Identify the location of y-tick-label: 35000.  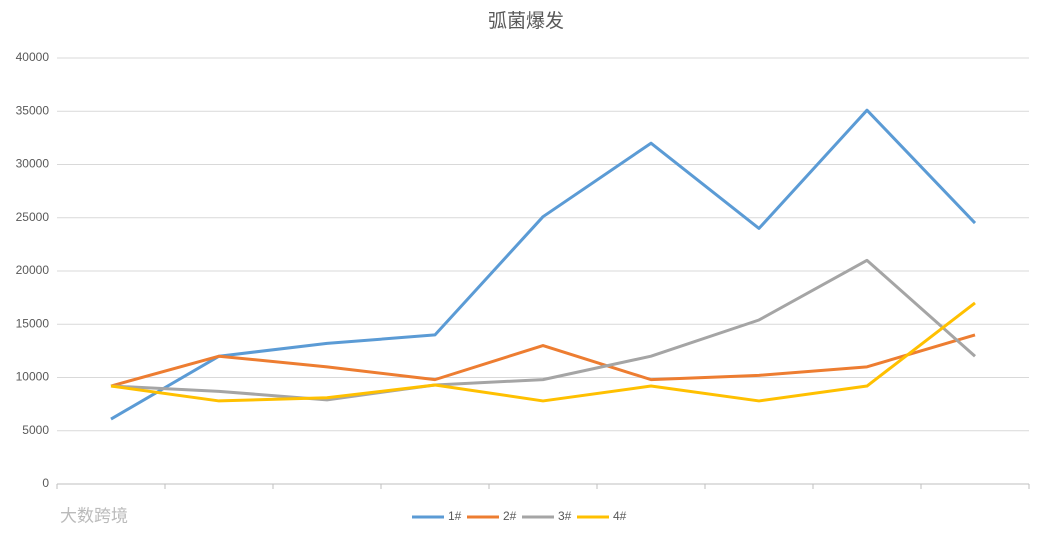
(33, 110).